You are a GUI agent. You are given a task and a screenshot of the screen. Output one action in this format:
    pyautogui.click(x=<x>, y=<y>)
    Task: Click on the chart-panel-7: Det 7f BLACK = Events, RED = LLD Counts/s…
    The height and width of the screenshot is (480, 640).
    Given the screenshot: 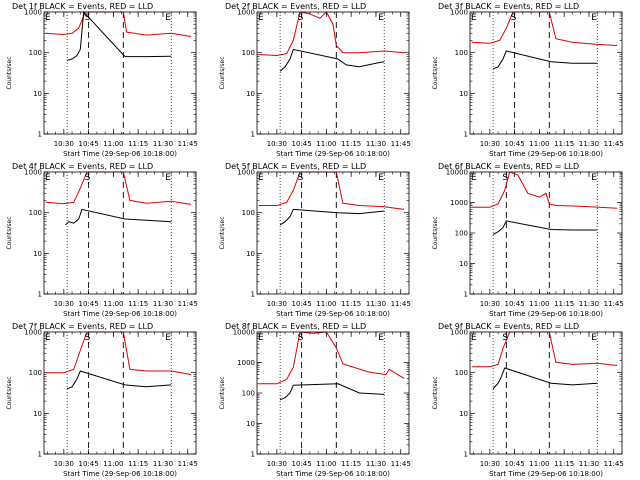 What is the action you would take?
    pyautogui.click(x=102, y=400)
    